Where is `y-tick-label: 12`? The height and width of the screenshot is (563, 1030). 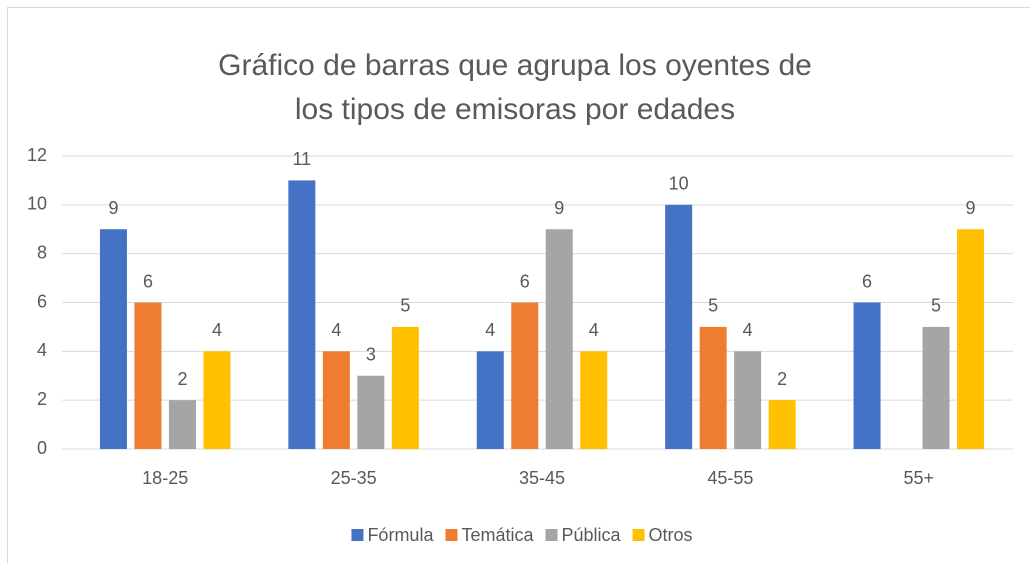 y-tick-label: 12 is located at coordinates (37, 155).